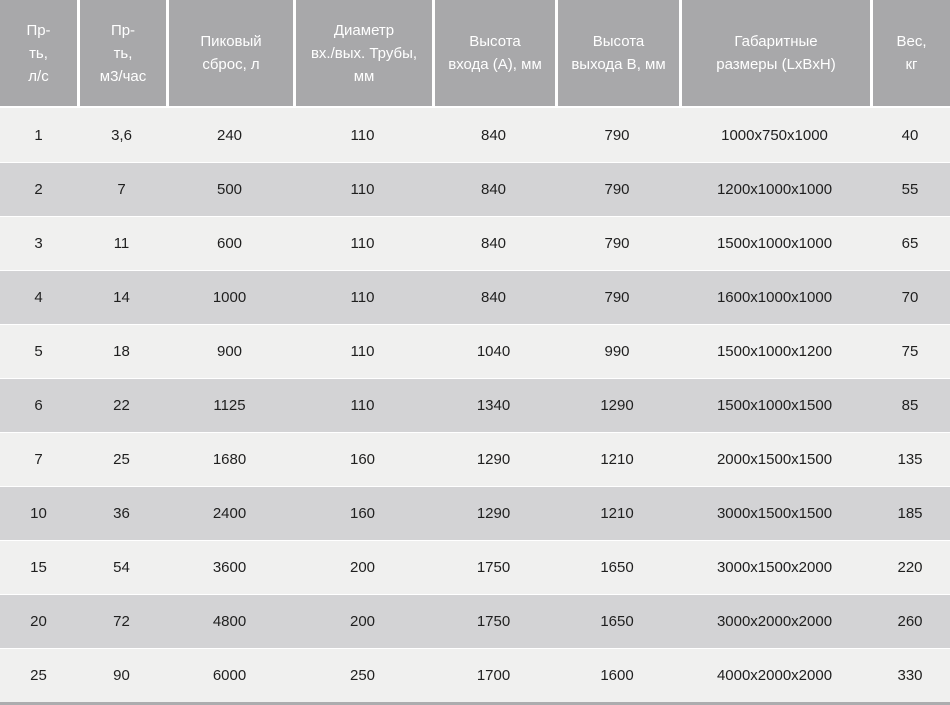 The image size is (950, 705). What do you see at coordinates (38, 405) in the screenshot?
I see `table-cell: 6` at bounding box center [38, 405].